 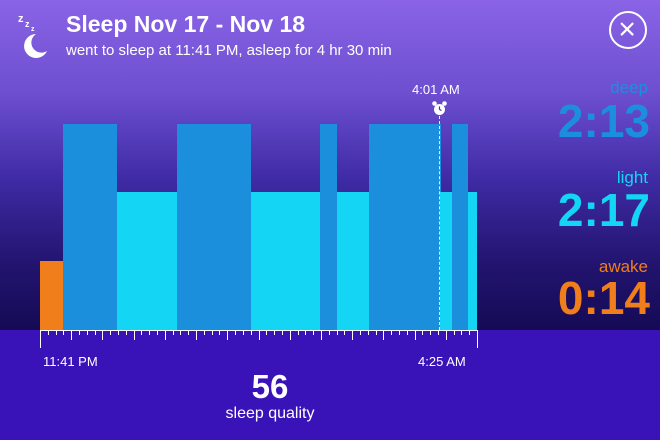 I want to click on time-axis-ticks, so click(x=330, y=340).